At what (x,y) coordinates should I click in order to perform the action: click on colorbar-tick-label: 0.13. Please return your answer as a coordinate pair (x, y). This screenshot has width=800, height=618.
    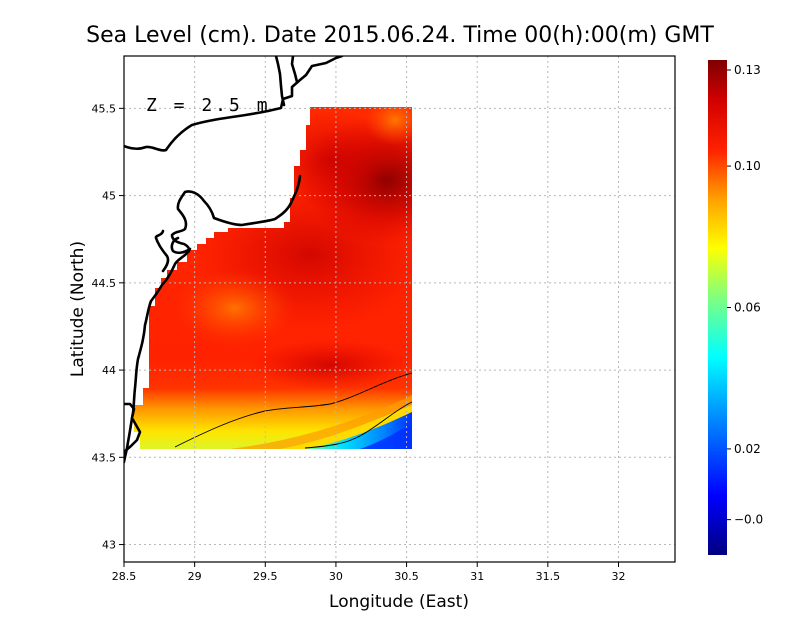
    Looking at the image, I should click on (747, 70).